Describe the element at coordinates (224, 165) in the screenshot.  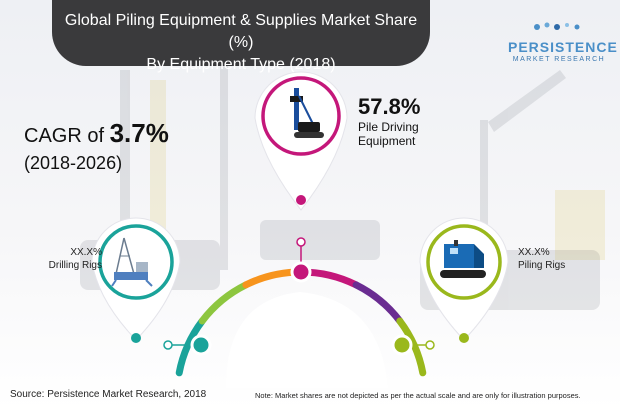
I see `bg-crane-mast-mid` at that location.